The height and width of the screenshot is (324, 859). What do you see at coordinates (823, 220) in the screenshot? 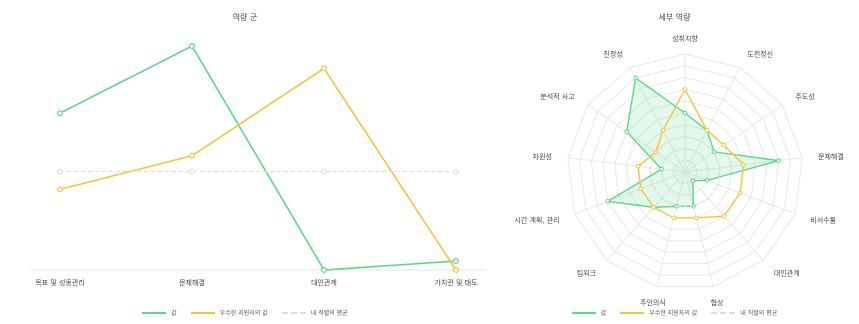
I see `radar-axis-label: 비서수툼` at bounding box center [823, 220].